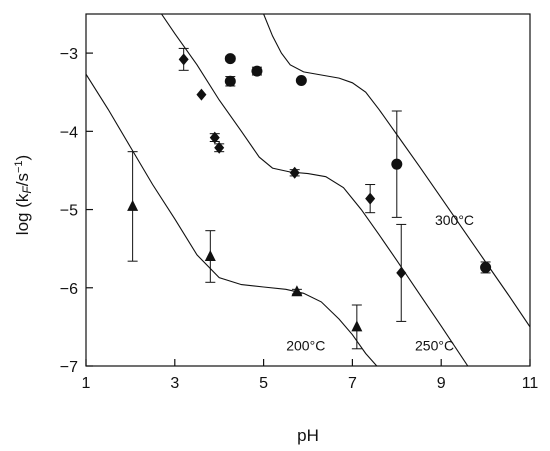 The image size is (550, 451). What do you see at coordinates (69, 367) in the screenshot?
I see `y-tick-label: −7` at bounding box center [69, 367].